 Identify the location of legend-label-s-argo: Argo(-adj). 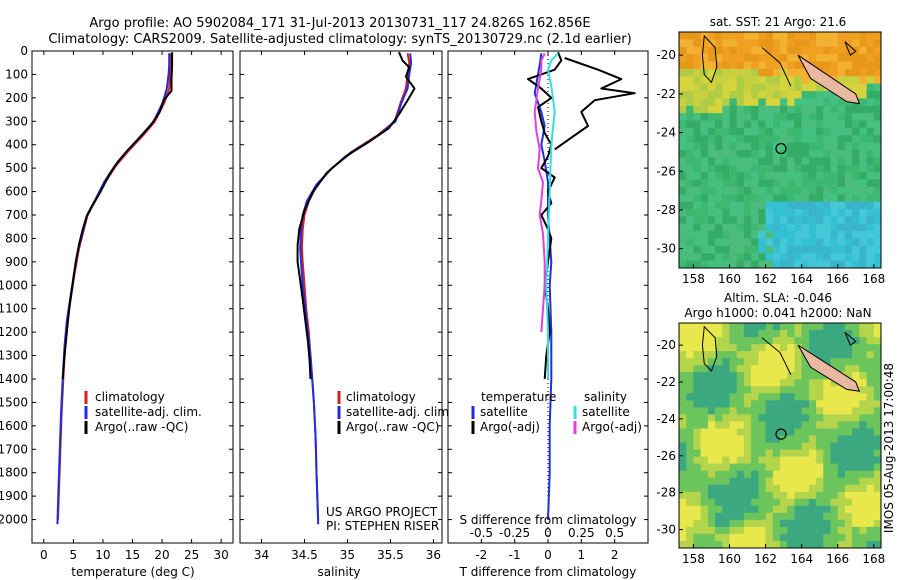
(612, 427).